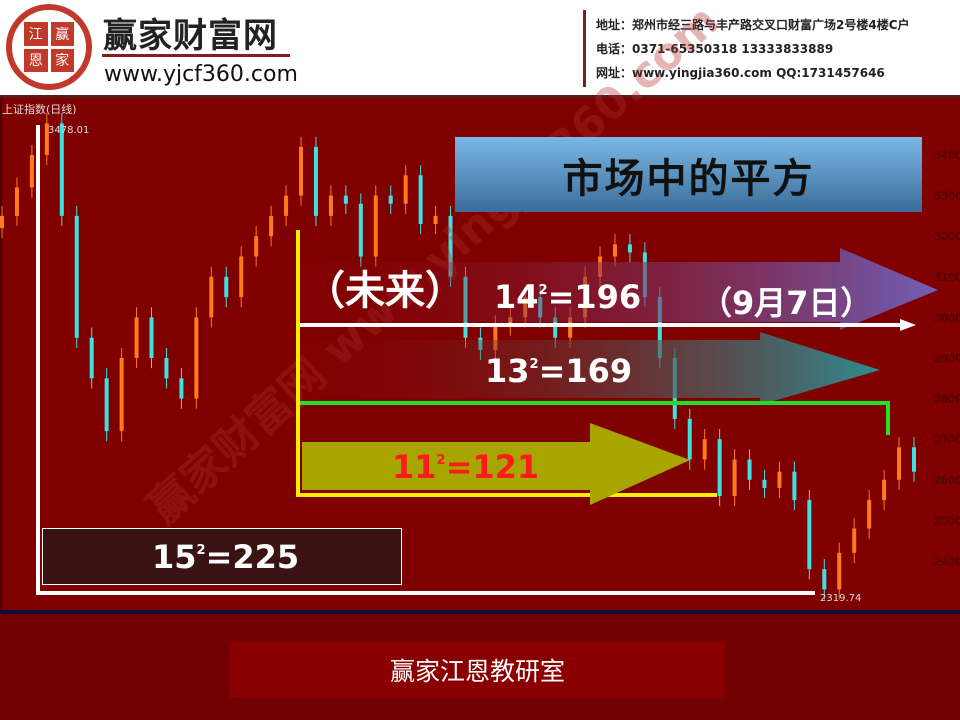  Describe the element at coordinates (36, 34) in the screenshot. I see `seal-char: 江` at that location.